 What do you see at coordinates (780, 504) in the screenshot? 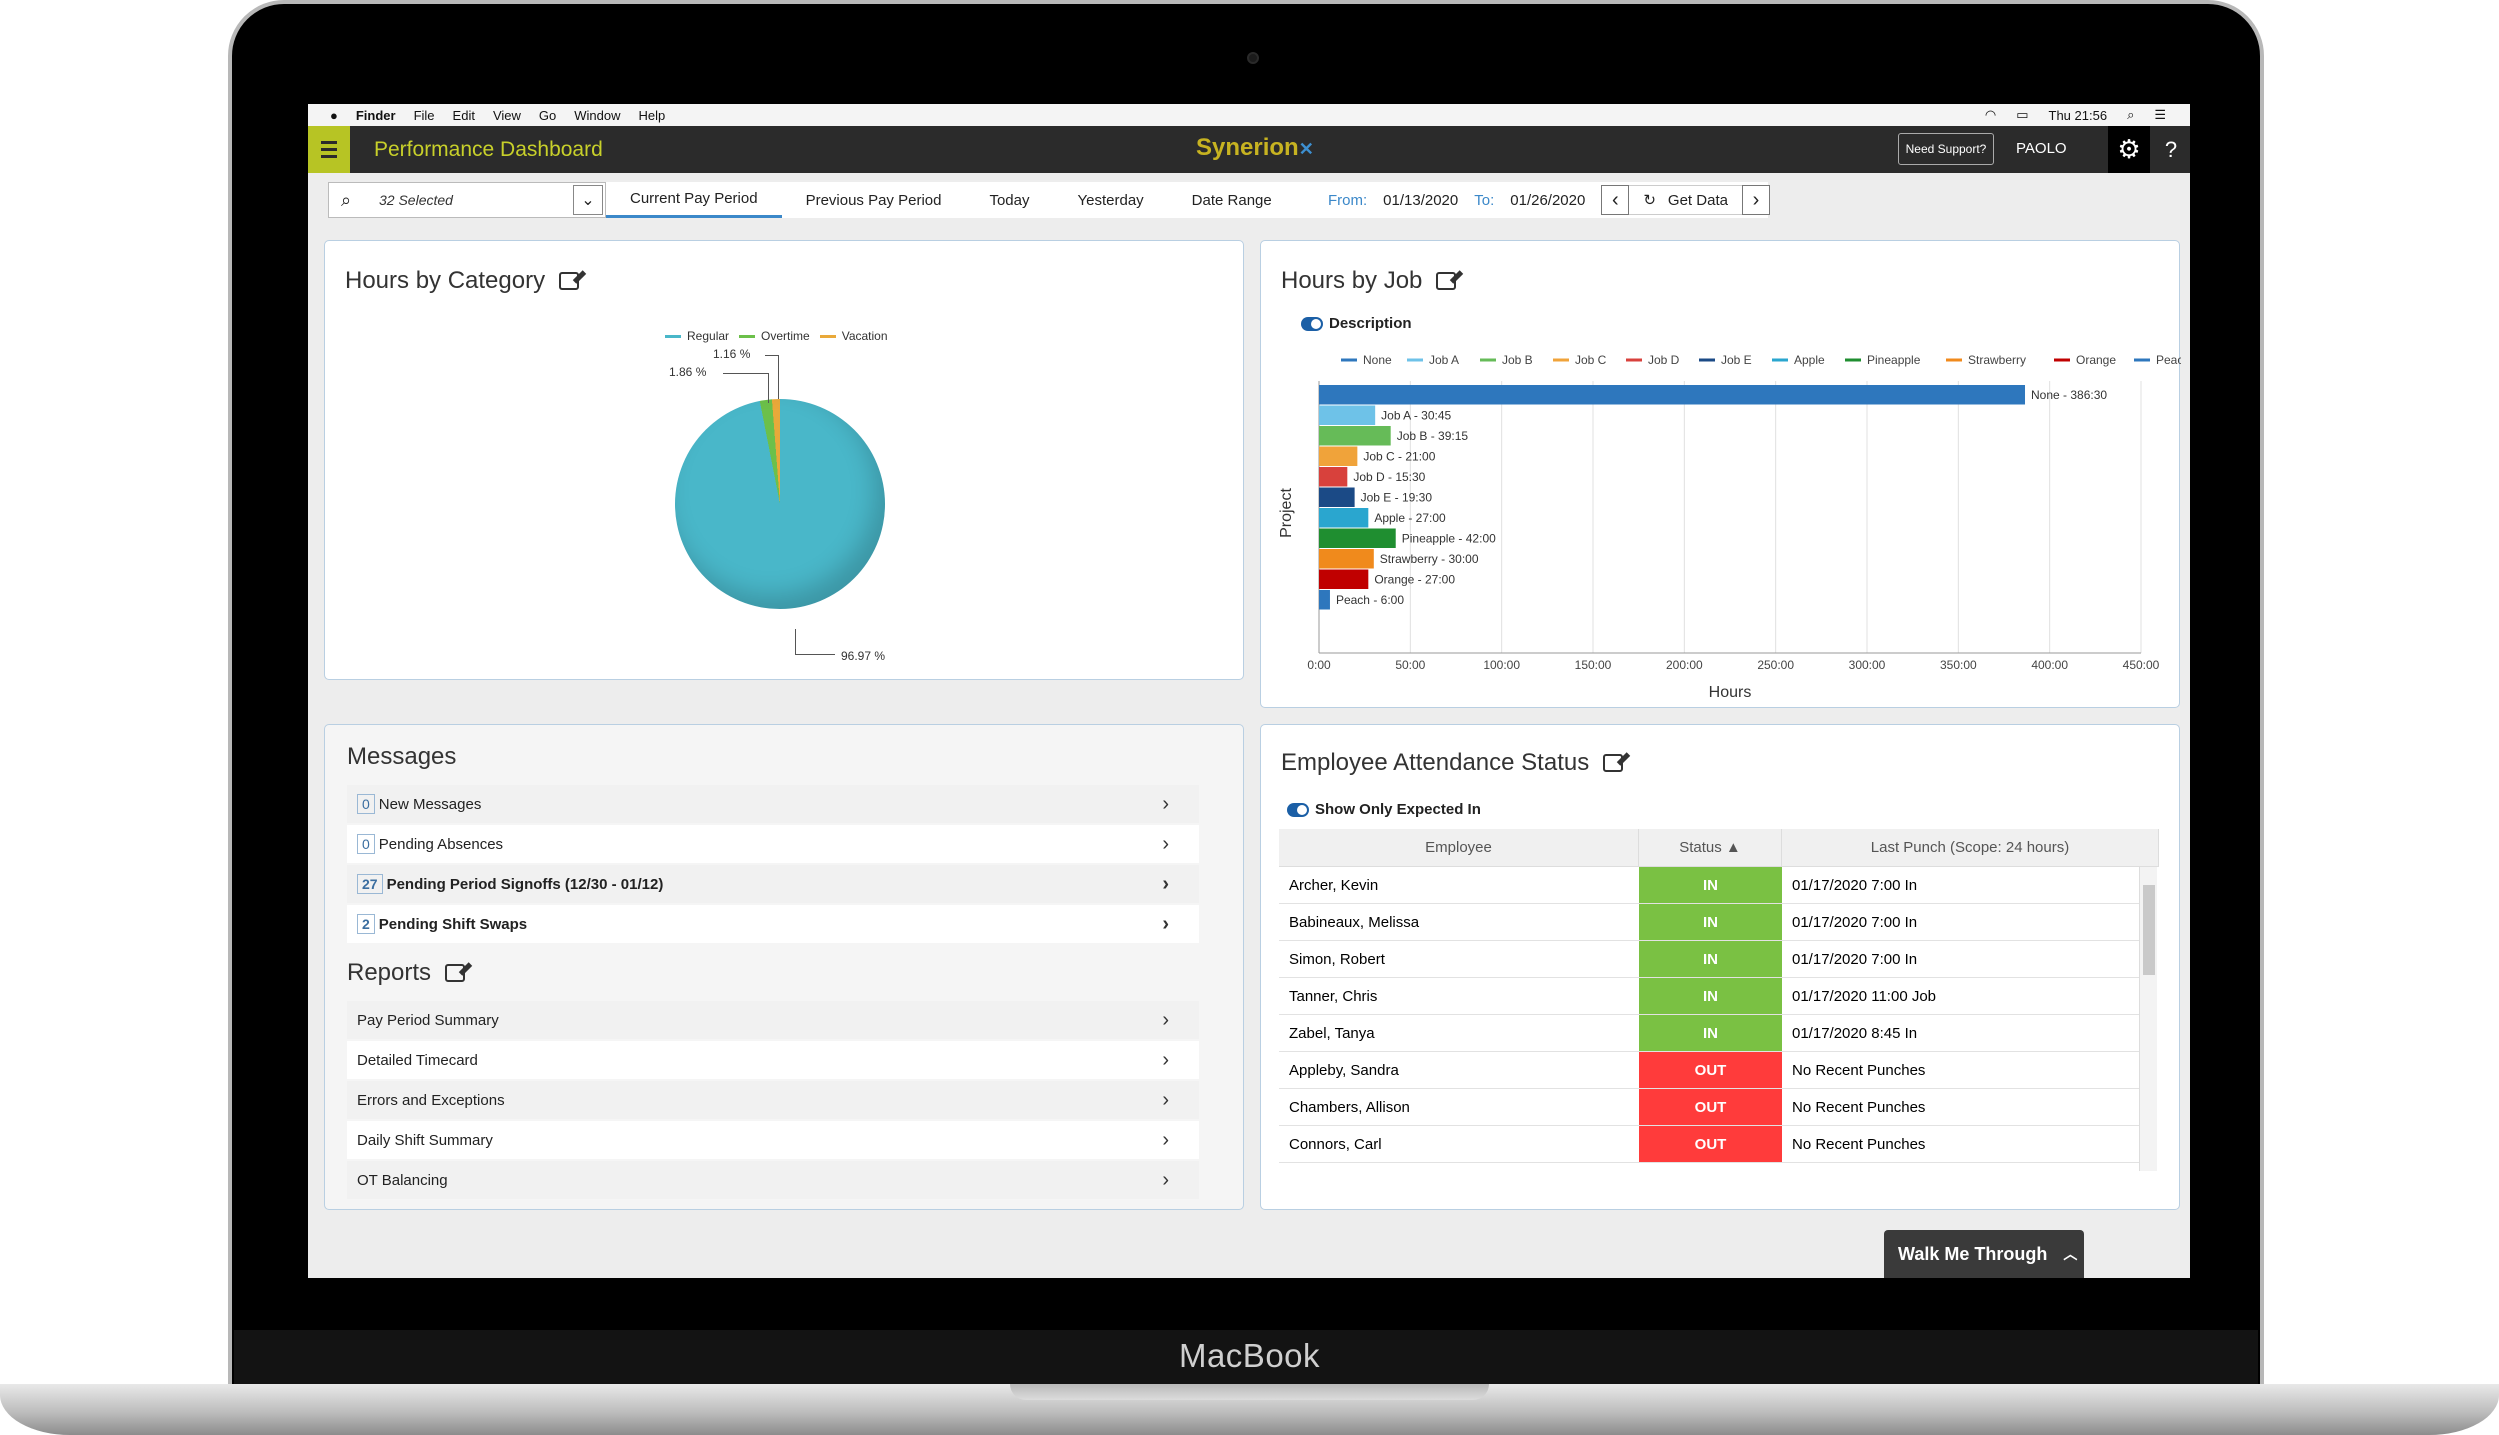
I see `pie-chart` at bounding box center [780, 504].